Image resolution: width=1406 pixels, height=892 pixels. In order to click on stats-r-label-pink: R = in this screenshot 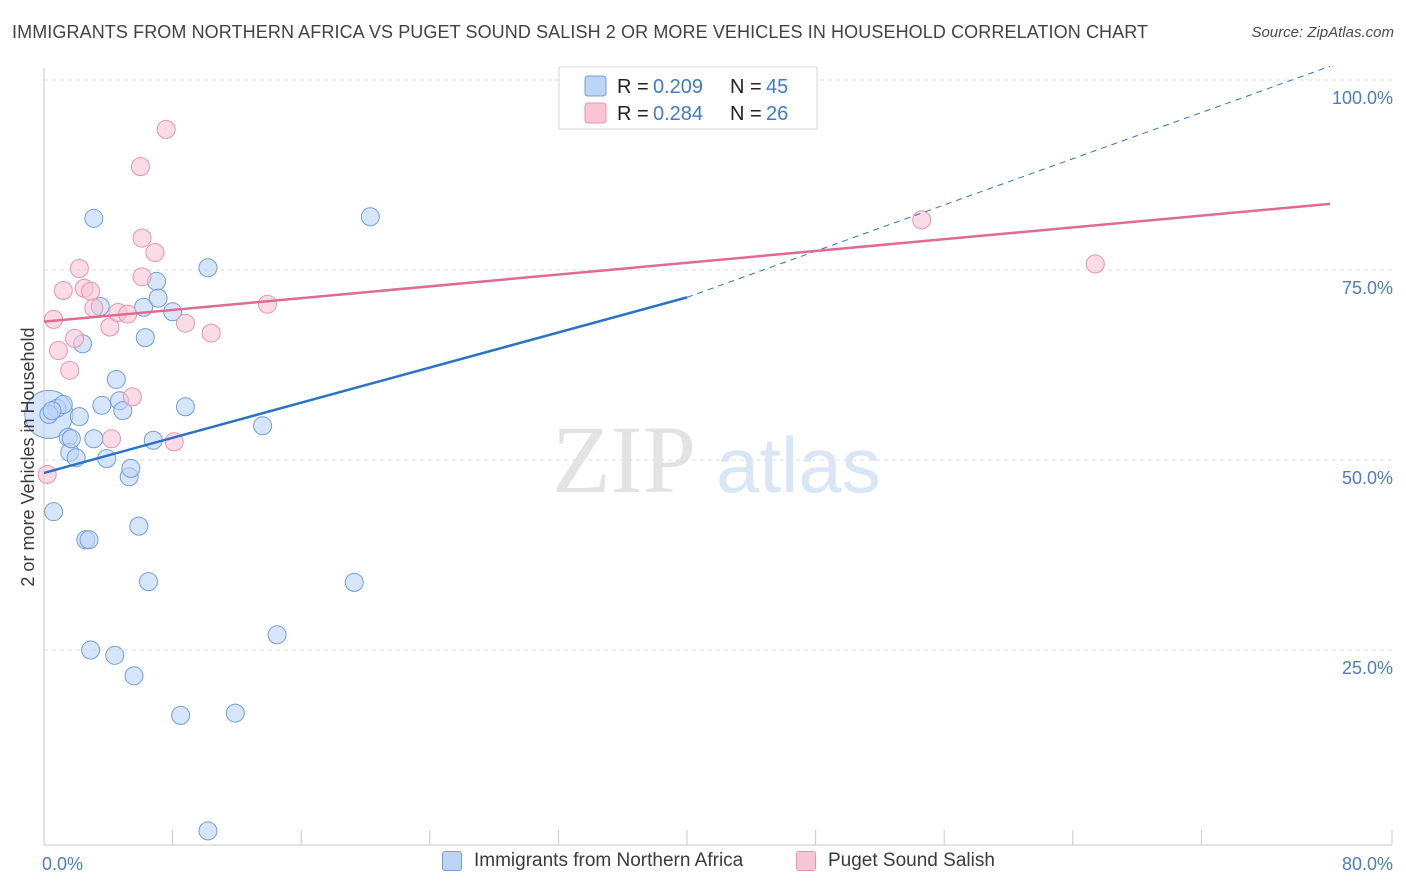, I will do `click(633, 114)`.